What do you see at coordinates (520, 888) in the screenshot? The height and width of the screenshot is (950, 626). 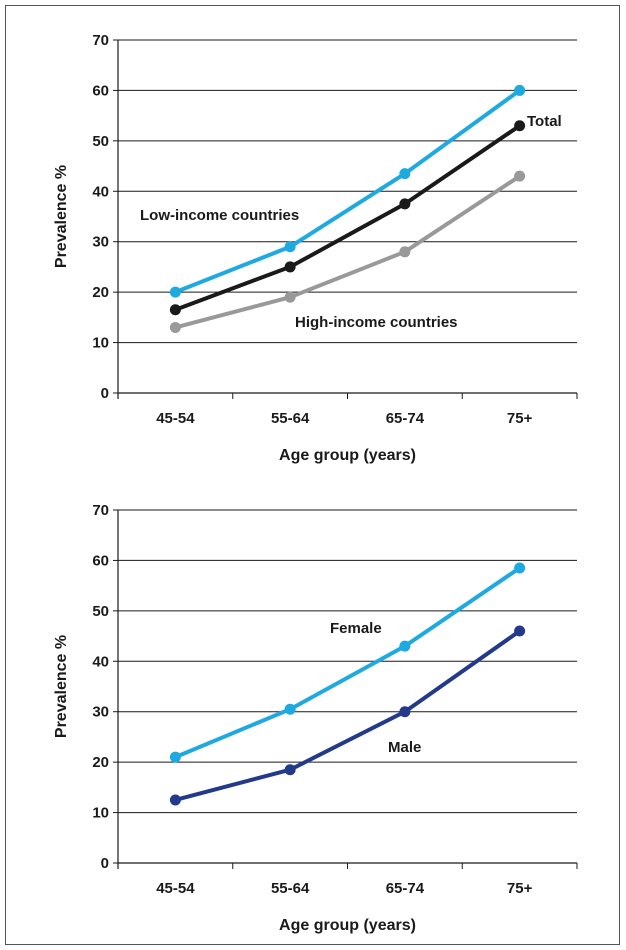 I see `chart2-x-tick-label: 75+` at bounding box center [520, 888].